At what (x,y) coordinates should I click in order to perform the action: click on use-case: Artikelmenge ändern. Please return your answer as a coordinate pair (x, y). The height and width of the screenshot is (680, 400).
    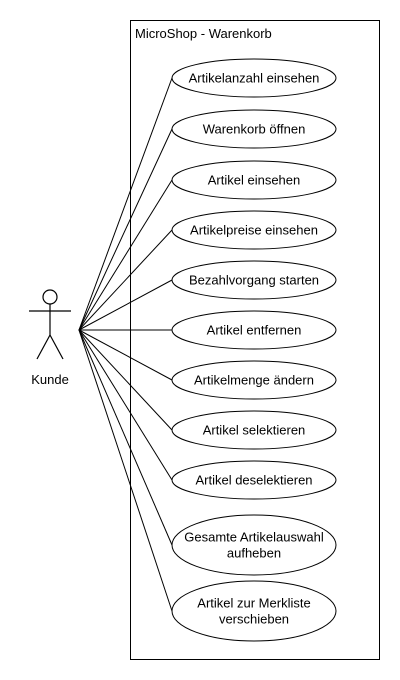
    Looking at the image, I should click on (254, 380).